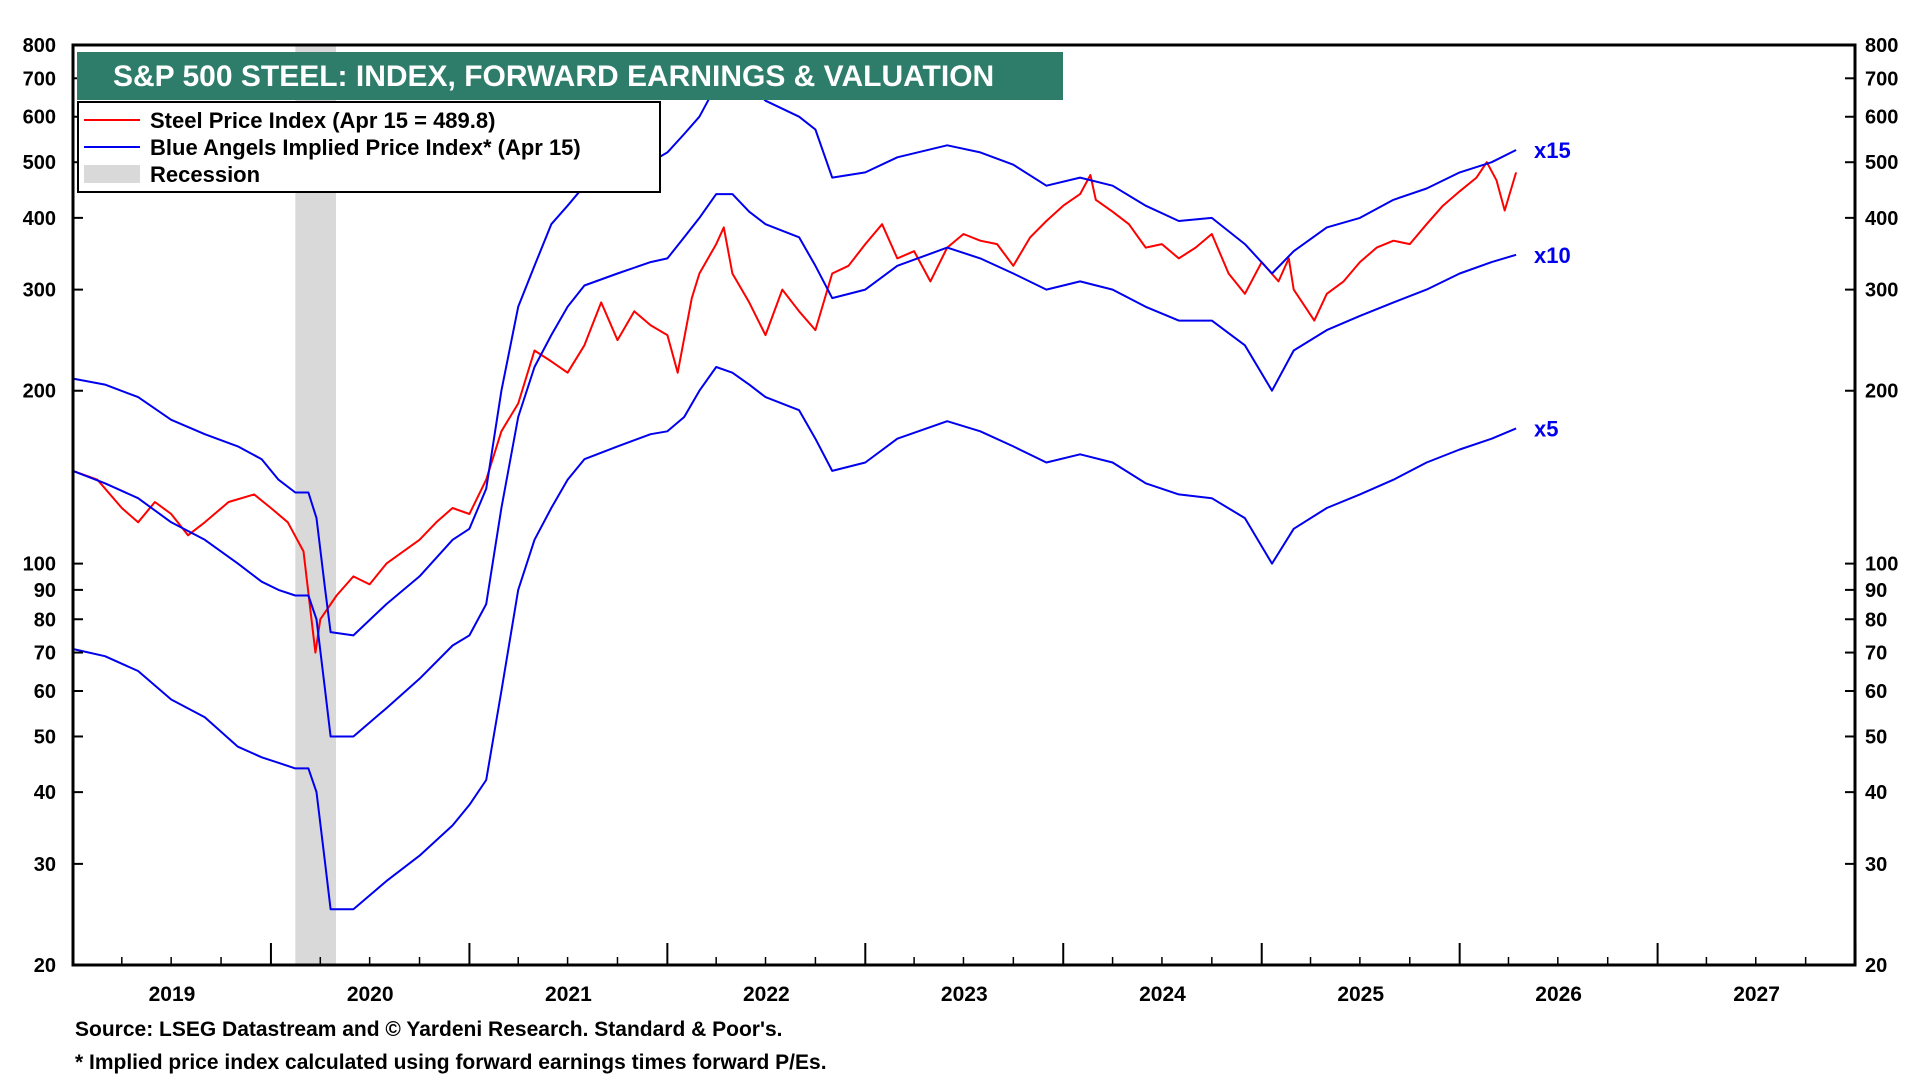 Image resolution: width=1920 pixels, height=1080 pixels. I want to click on xtick-label-2020: 2020, so click(370, 994).